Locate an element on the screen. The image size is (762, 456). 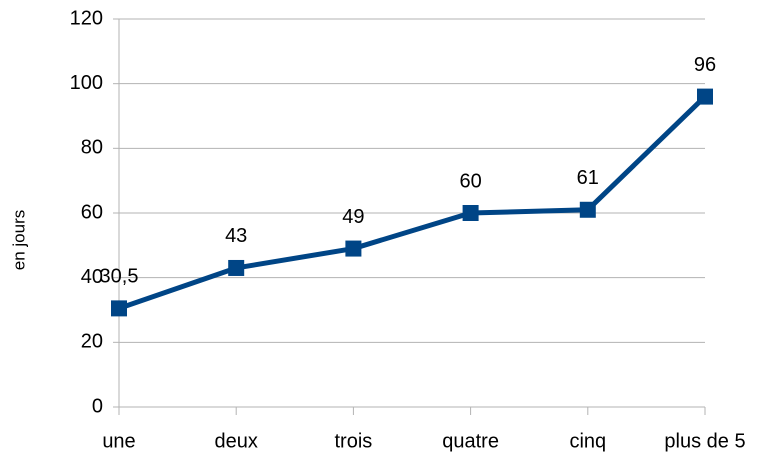
y-axis-label: en jours is located at coordinates (18, 240).